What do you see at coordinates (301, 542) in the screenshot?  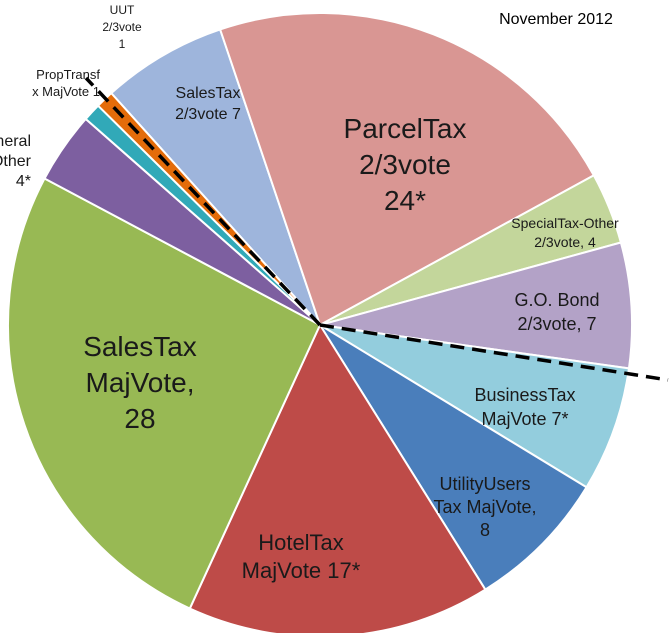 I see `slice-label-line: HotelTax` at bounding box center [301, 542].